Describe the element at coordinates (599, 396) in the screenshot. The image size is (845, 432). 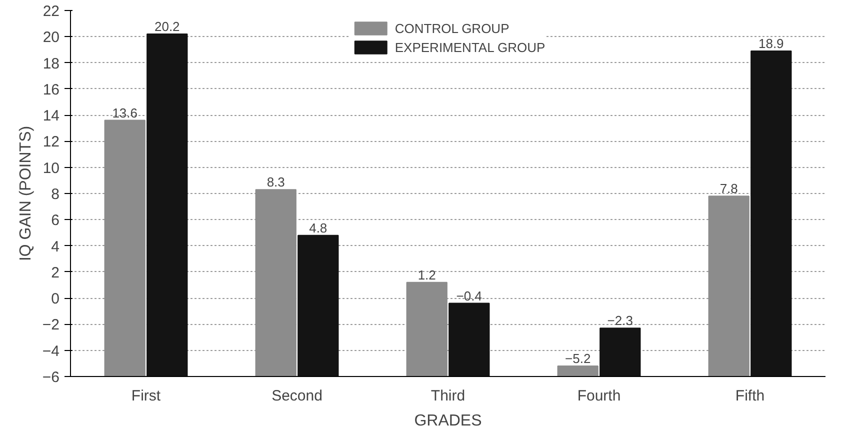
I see `x-tick-label: Fourth` at that location.